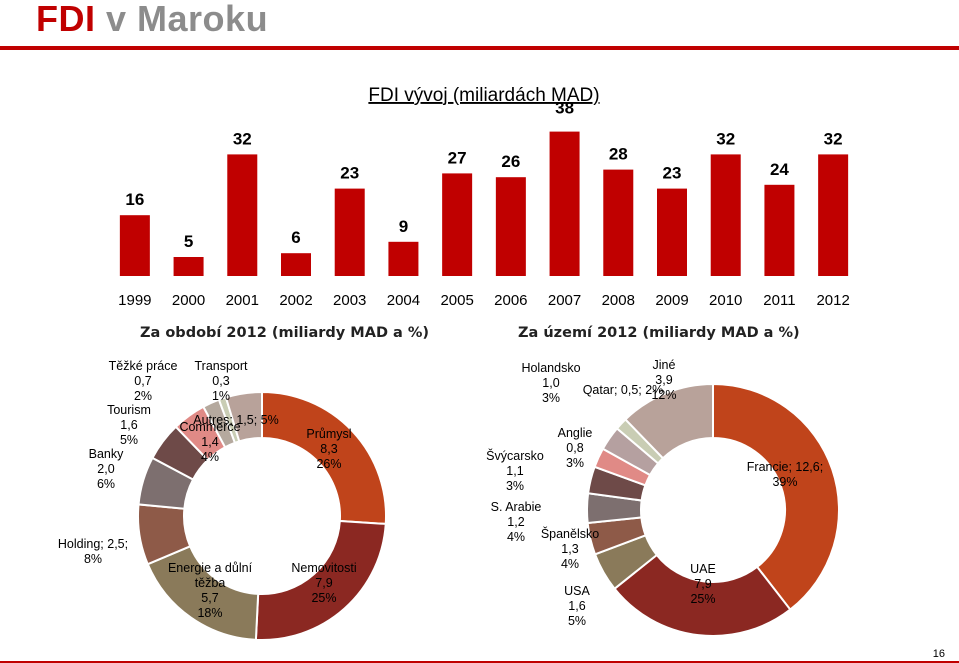  Describe the element at coordinates (403, 300) in the screenshot. I see `x-tick-label: 2004` at that location.